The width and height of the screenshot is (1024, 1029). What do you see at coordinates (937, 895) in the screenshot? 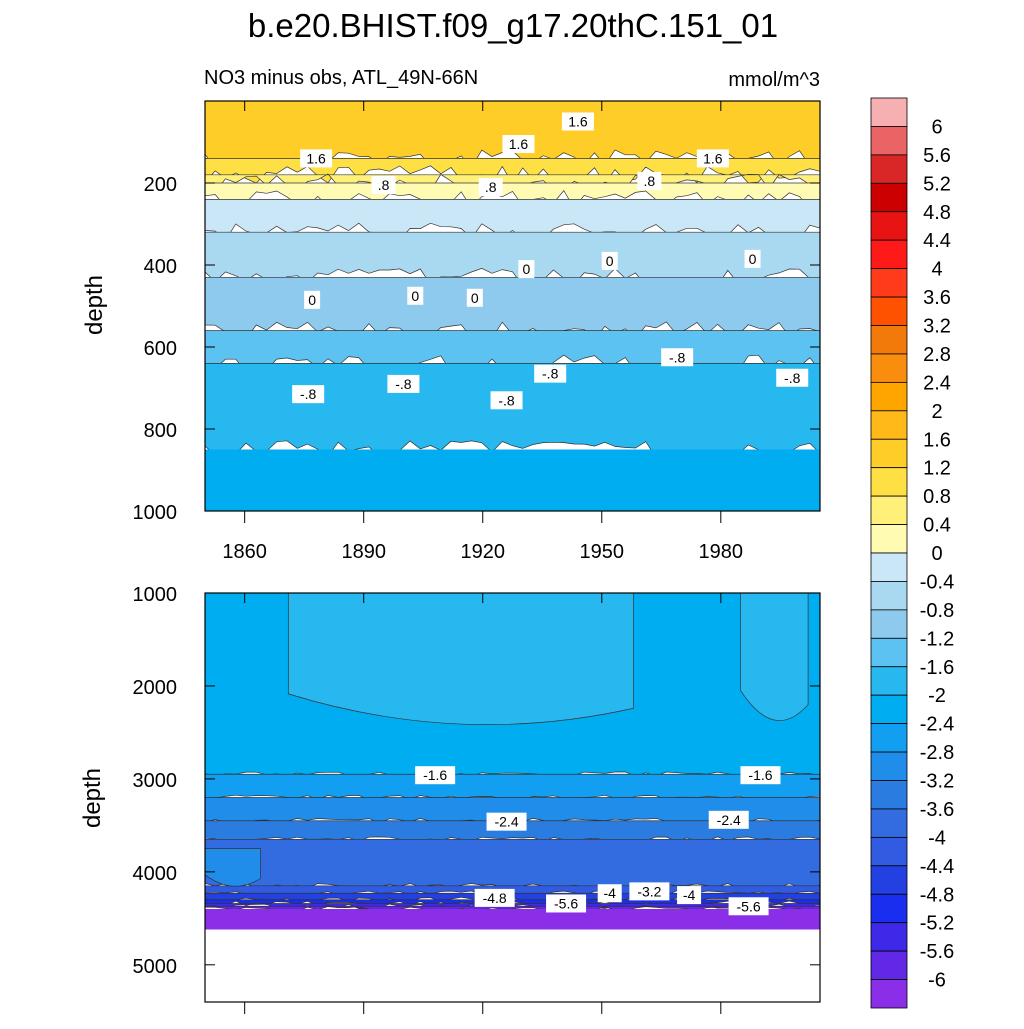
I see `colorbar-label: -4.8` at bounding box center [937, 895].